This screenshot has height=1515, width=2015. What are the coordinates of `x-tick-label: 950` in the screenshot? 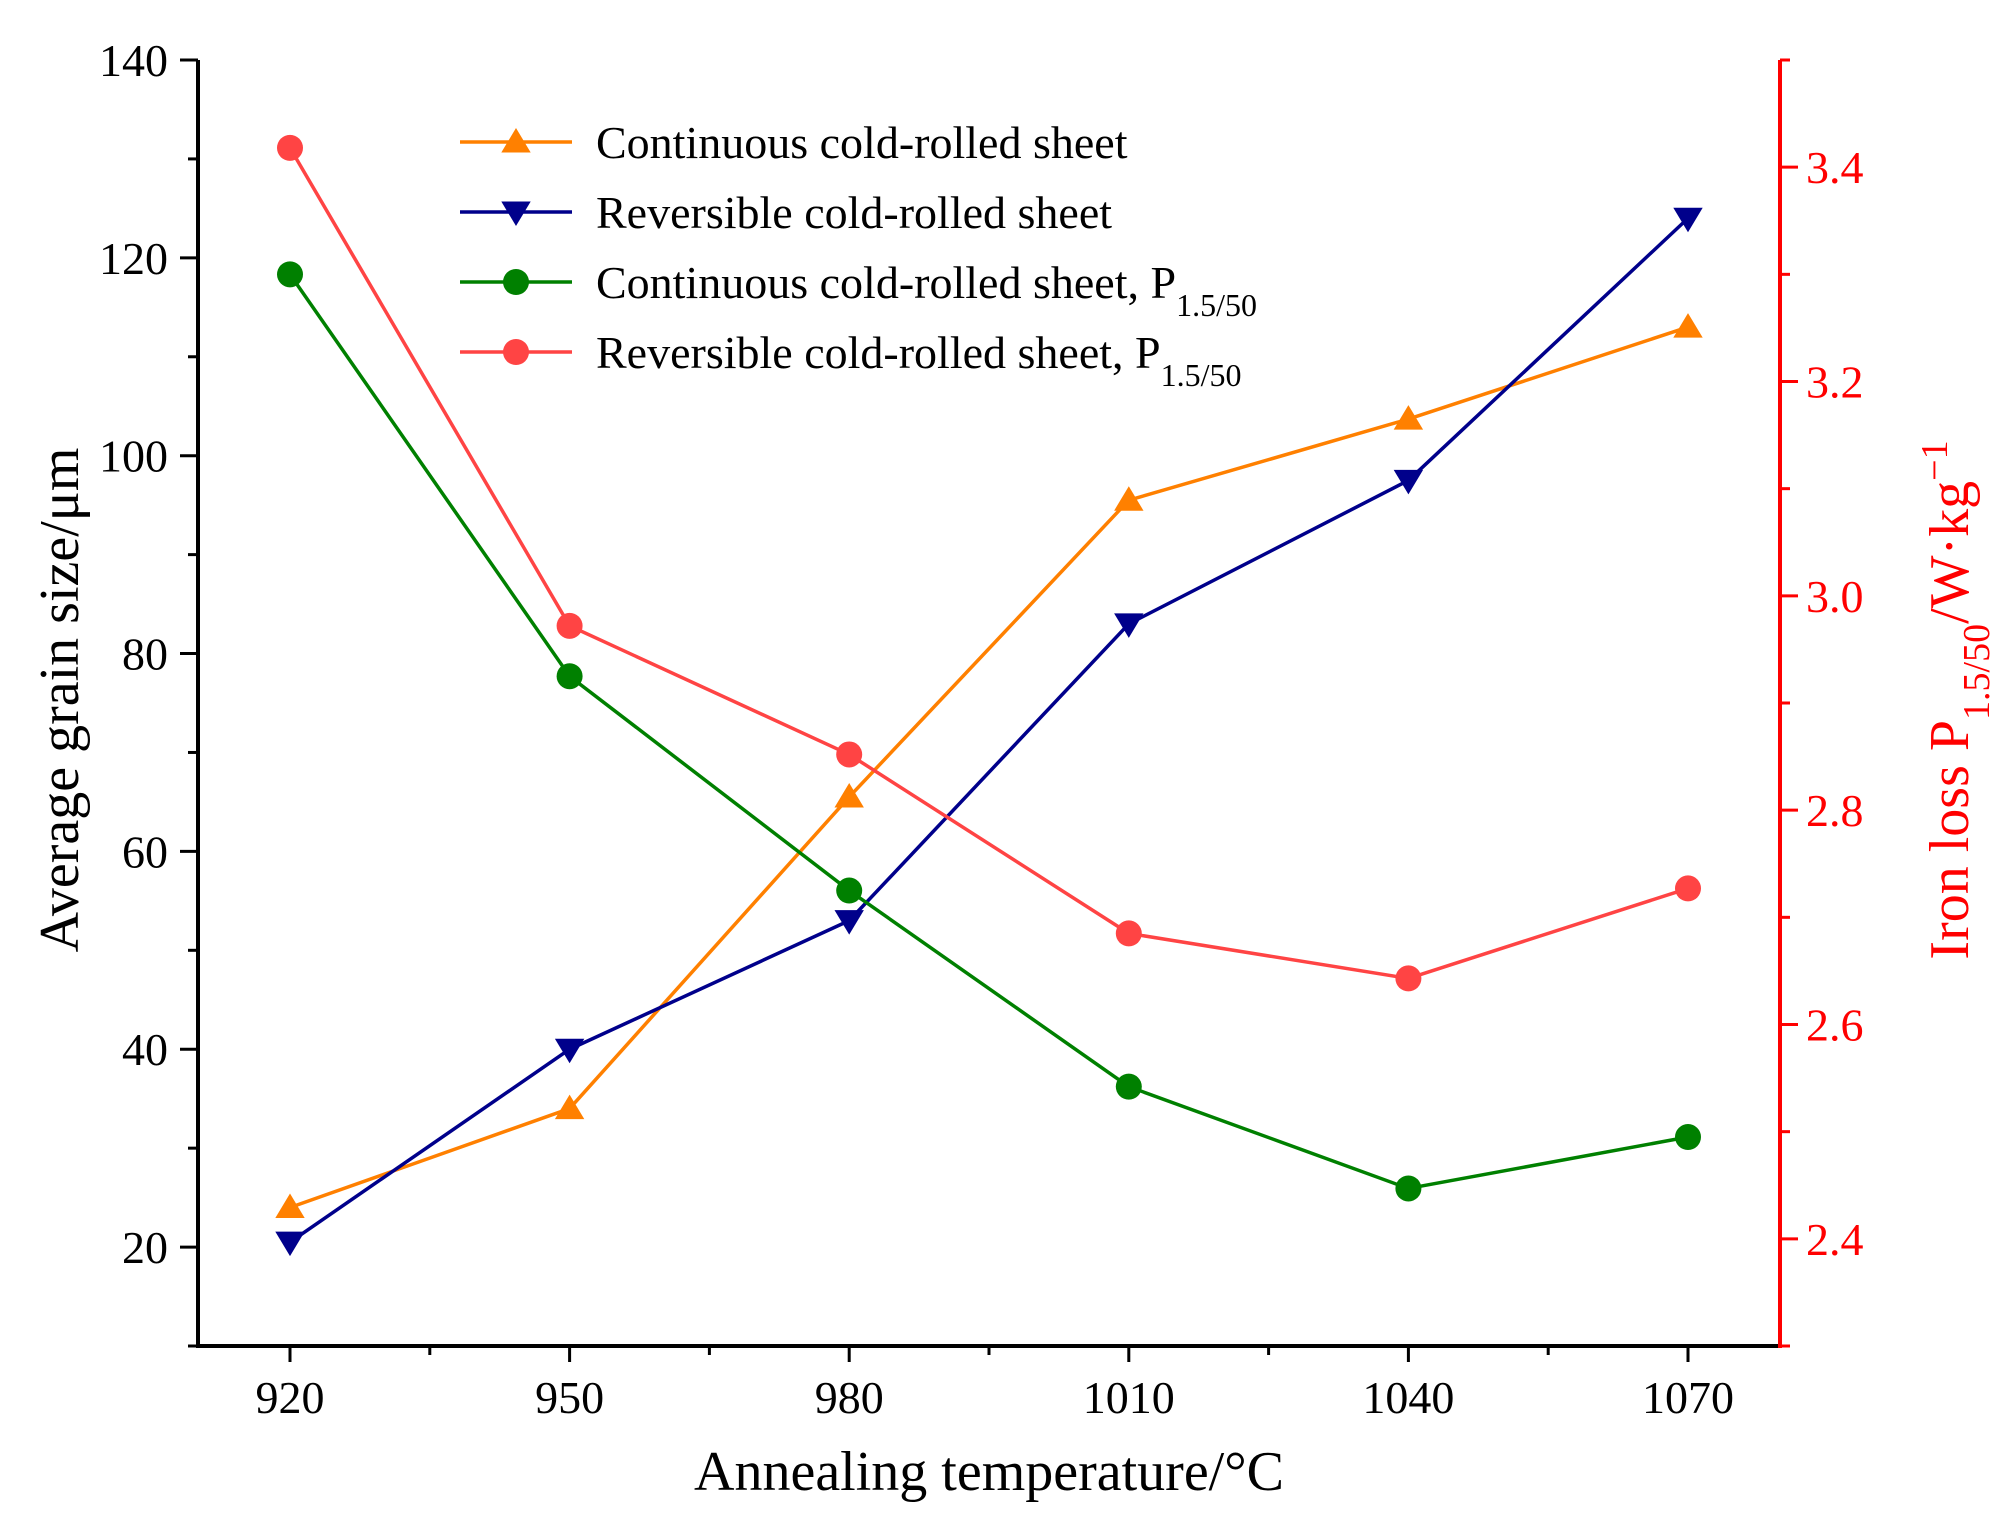 It's located at (569, 1397).